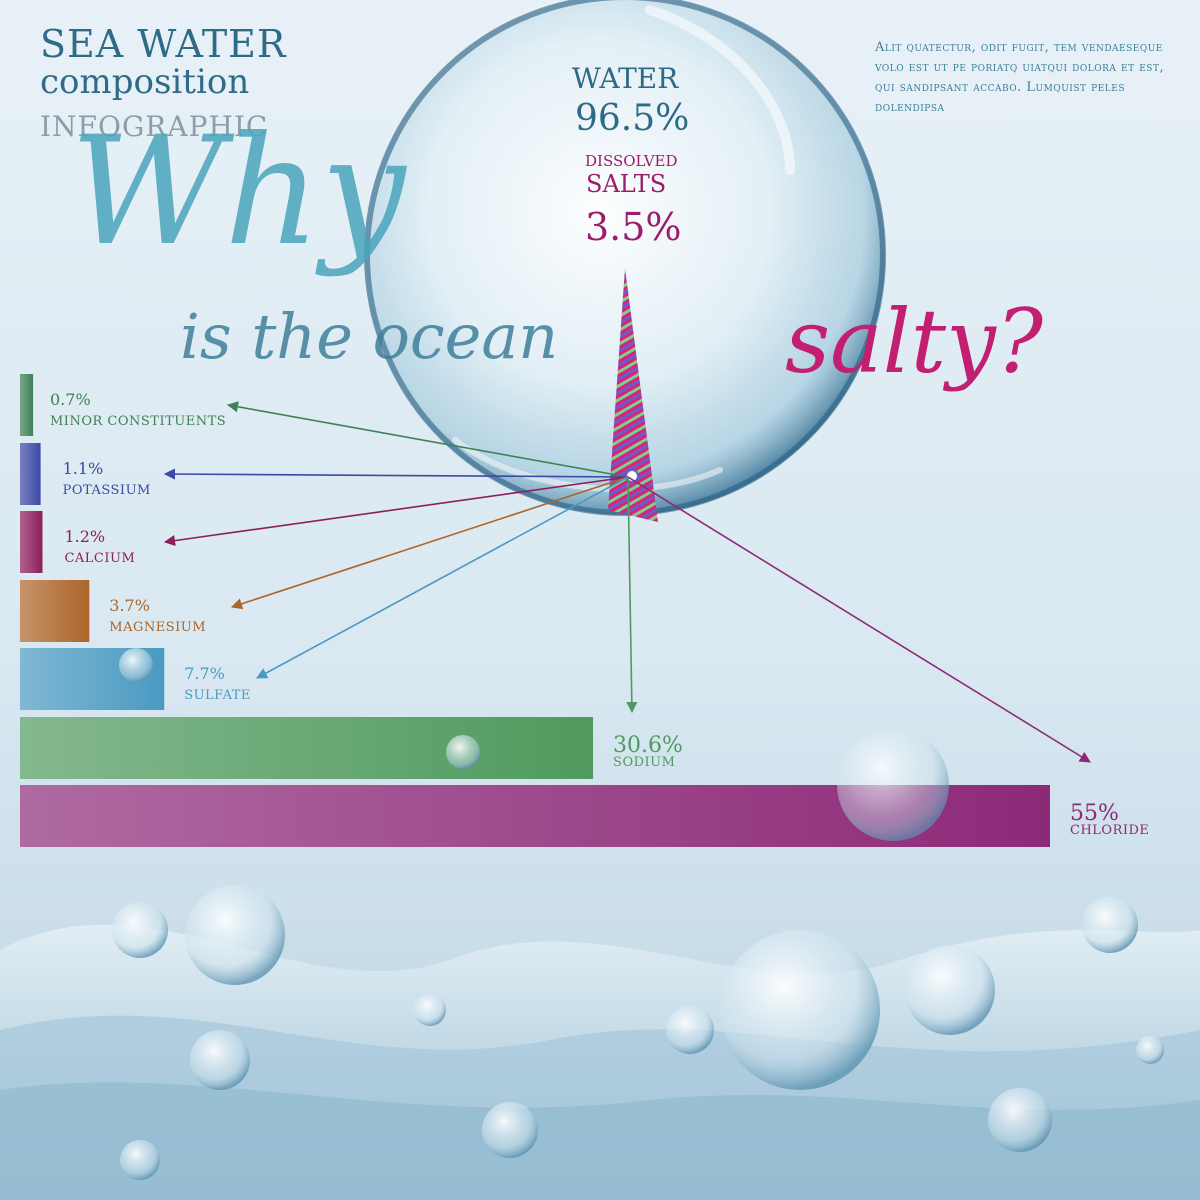 This screenshot has width=1200, height=1200. Describe the element at coordinates (55, 611) in the screenshot. I see `bar-magnesium` at that location.